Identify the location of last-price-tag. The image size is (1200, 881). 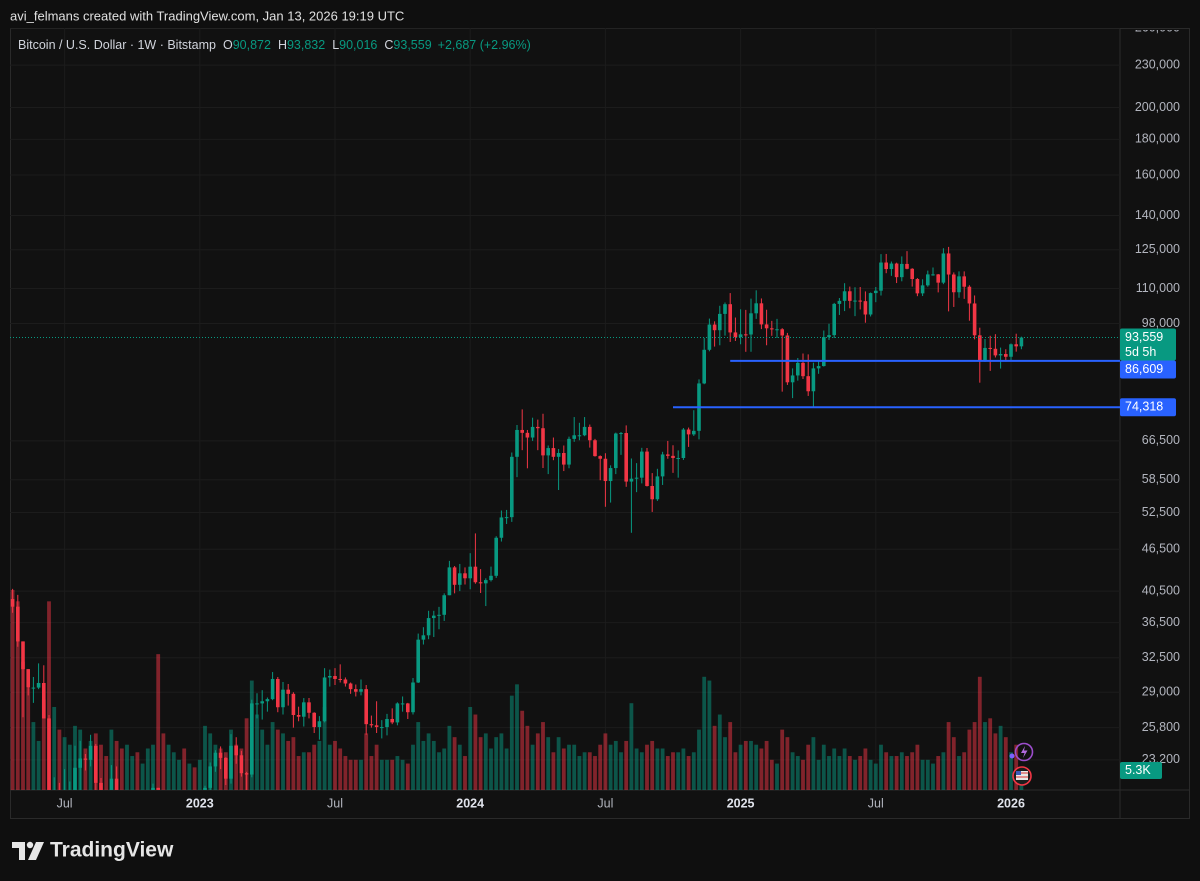
(1148, 344).